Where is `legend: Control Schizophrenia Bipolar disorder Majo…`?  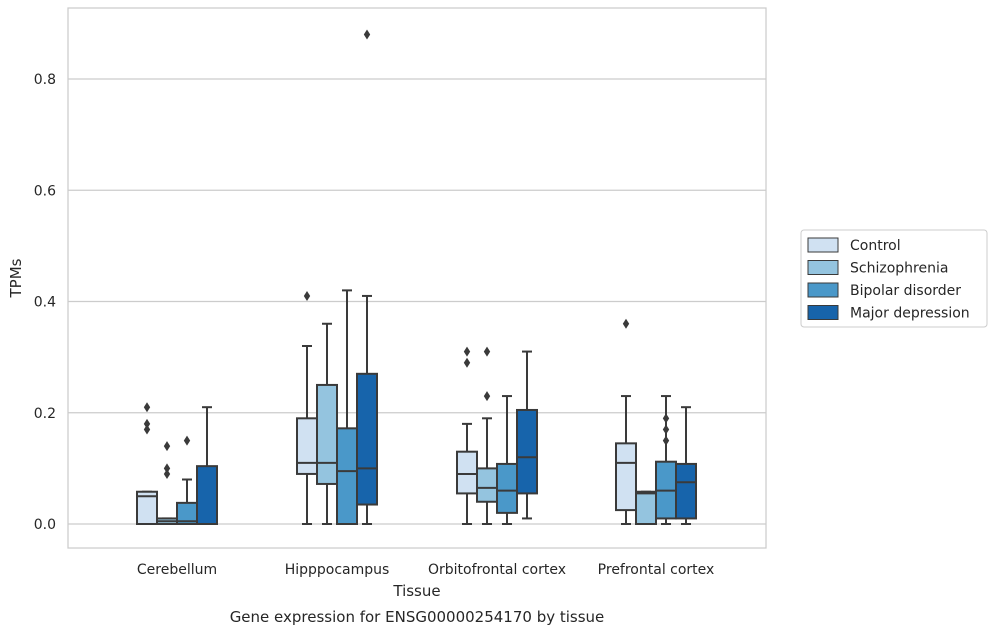 legend: Control Schizophrenia Bipolar disorder Majo… is located at coordinates (894, 278).